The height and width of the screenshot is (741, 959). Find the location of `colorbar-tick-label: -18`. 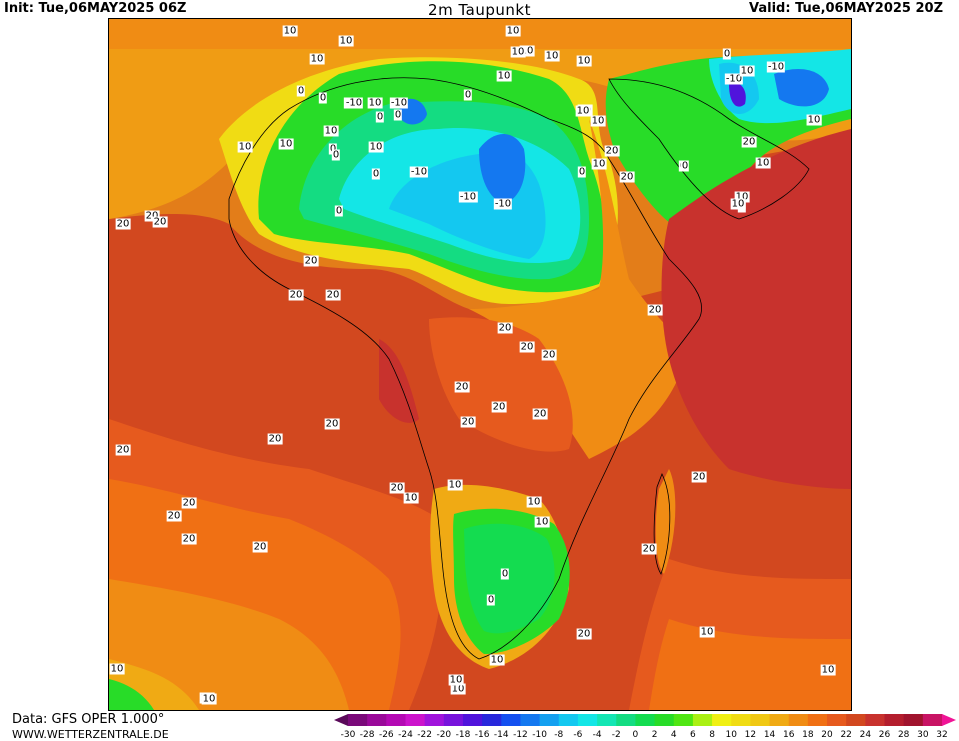

colorbar-tick-label: -18 is located at coordinates (463, 735).